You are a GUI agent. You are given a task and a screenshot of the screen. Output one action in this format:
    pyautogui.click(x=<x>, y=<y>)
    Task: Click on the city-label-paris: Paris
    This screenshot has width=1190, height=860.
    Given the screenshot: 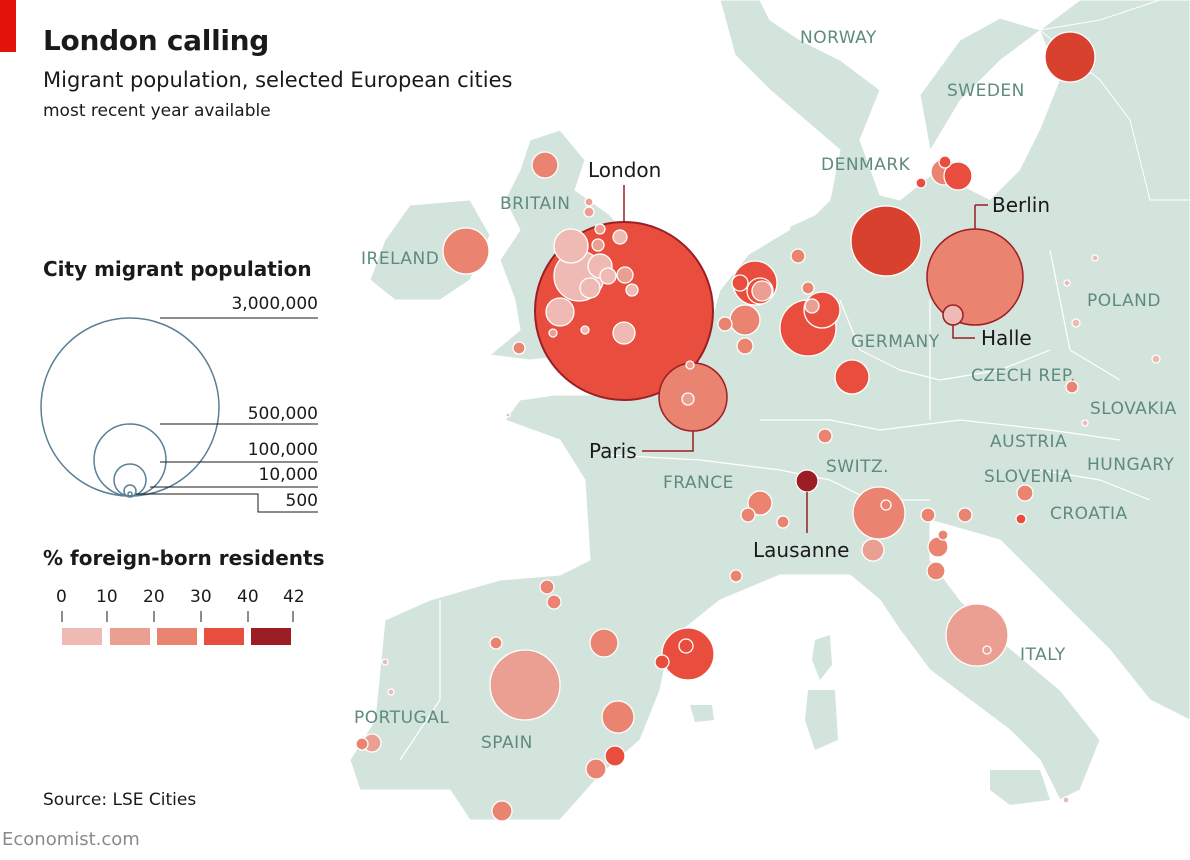 What is the action you would take?
    pyautogui.click(x=613, y=451)
    